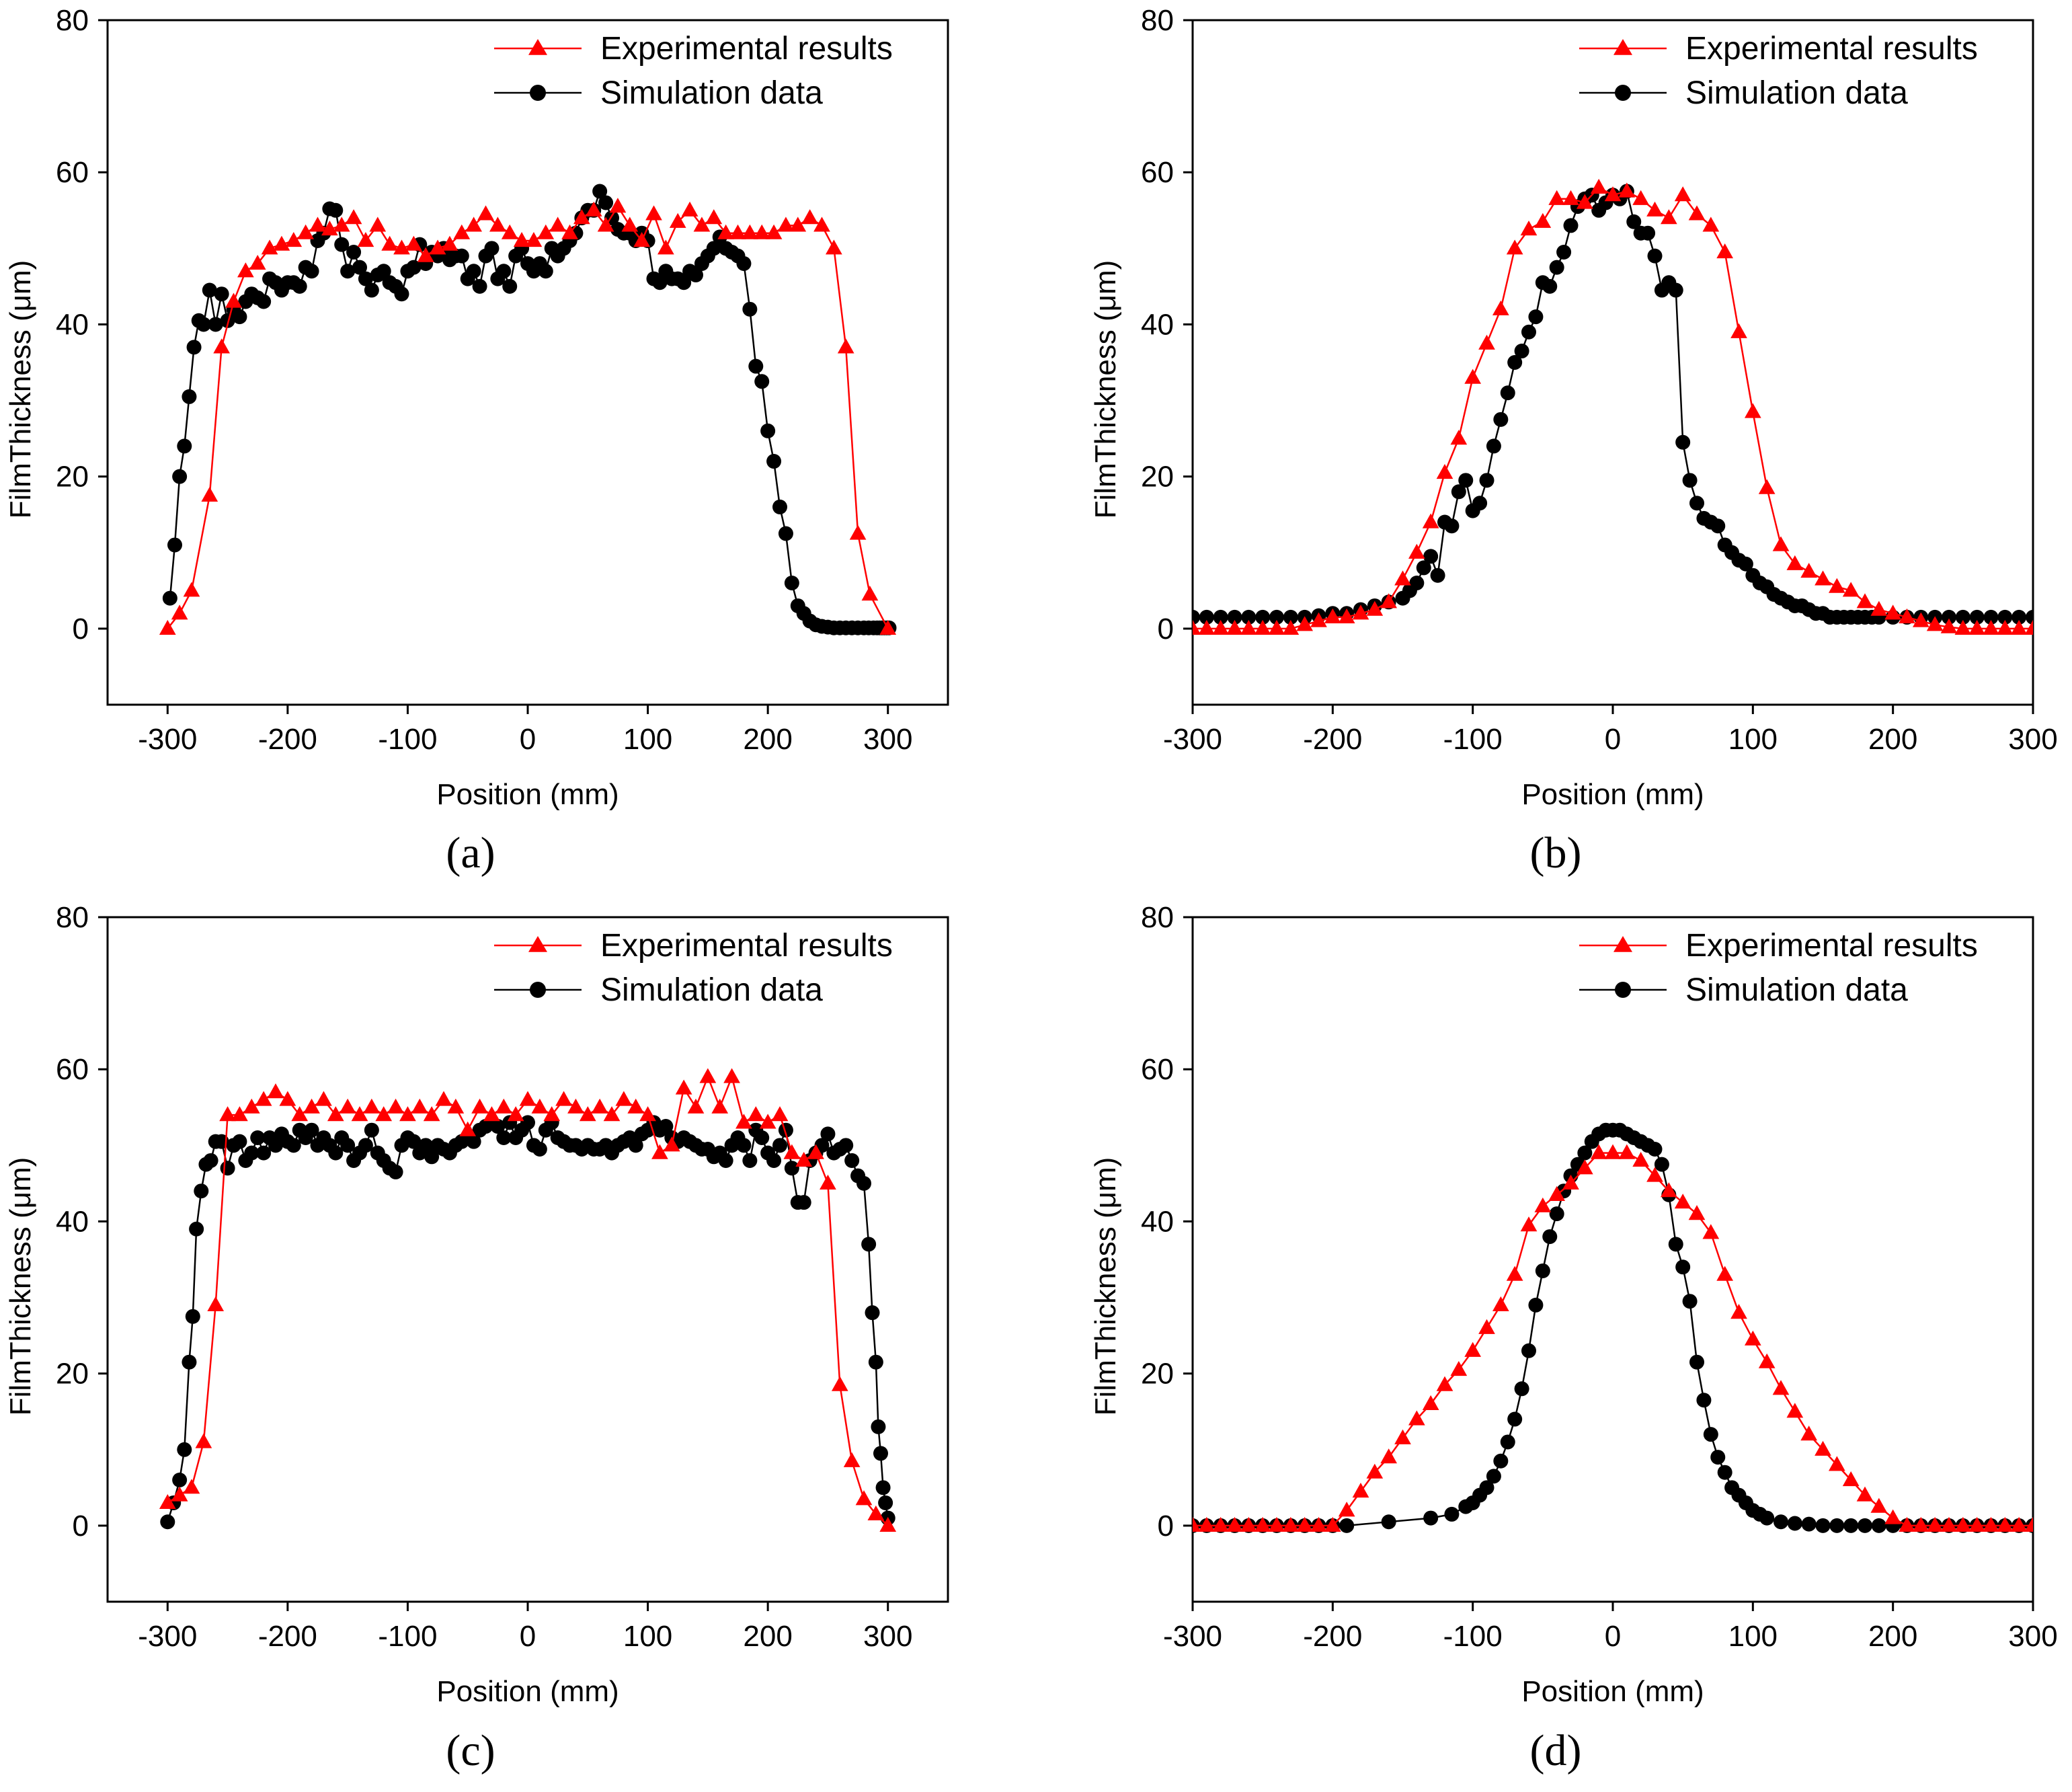 Image resolution: width=2072 pixels, height=1792 pixels. Describe the element at coordinates (1892, 1637) in the screenshot. I see `x-tick-label: 200` at that location.